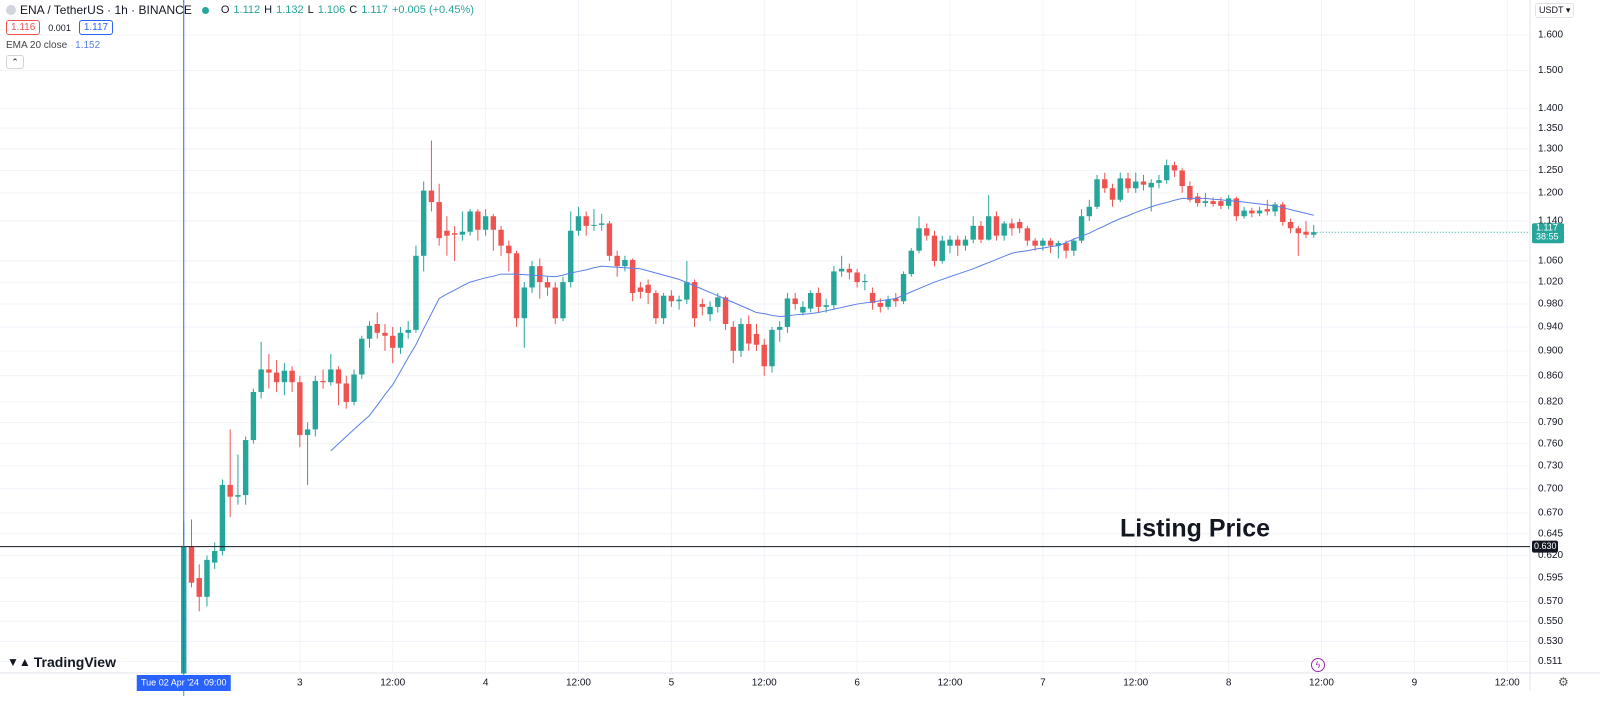 The image size is (1600, 705). I want to click on x-tick-label: 8, so click(1229, 683).